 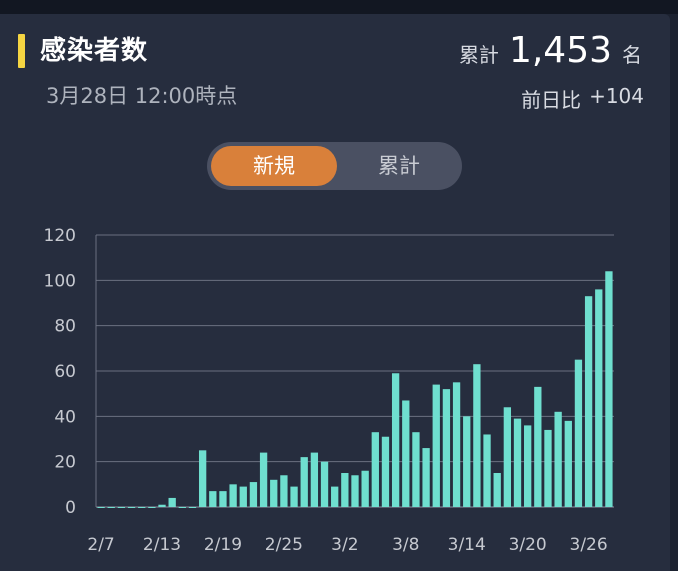 What do you see at coordinates (632, 55) in the screenshot?
I see `total-unit: 名` at bounding box center [632, 55].